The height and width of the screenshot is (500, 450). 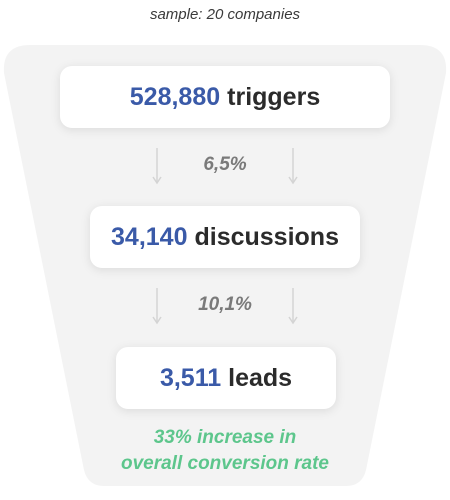 What do you see at coordinates (149, 236) in the screenshot?
I see `stage-value: 34,140` at bounding box center [149, 236].